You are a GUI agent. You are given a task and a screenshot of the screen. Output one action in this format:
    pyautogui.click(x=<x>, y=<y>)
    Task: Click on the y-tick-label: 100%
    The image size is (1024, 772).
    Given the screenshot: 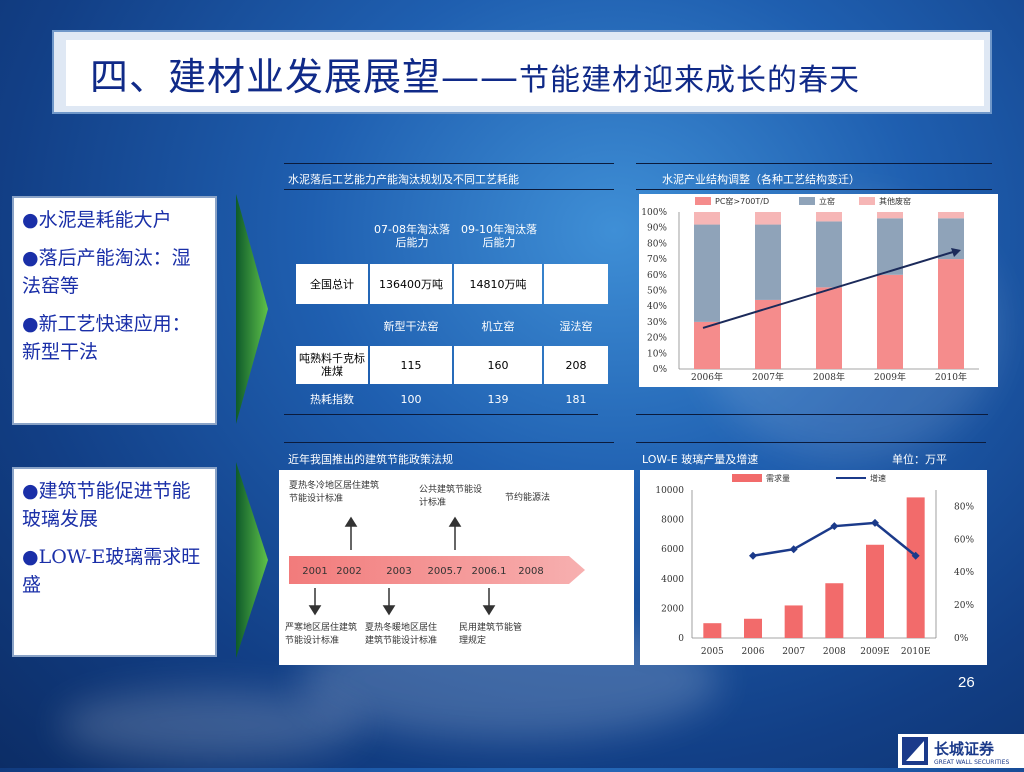 What is the action you would take?
    pyautogui.click(x=654, y=213)
    